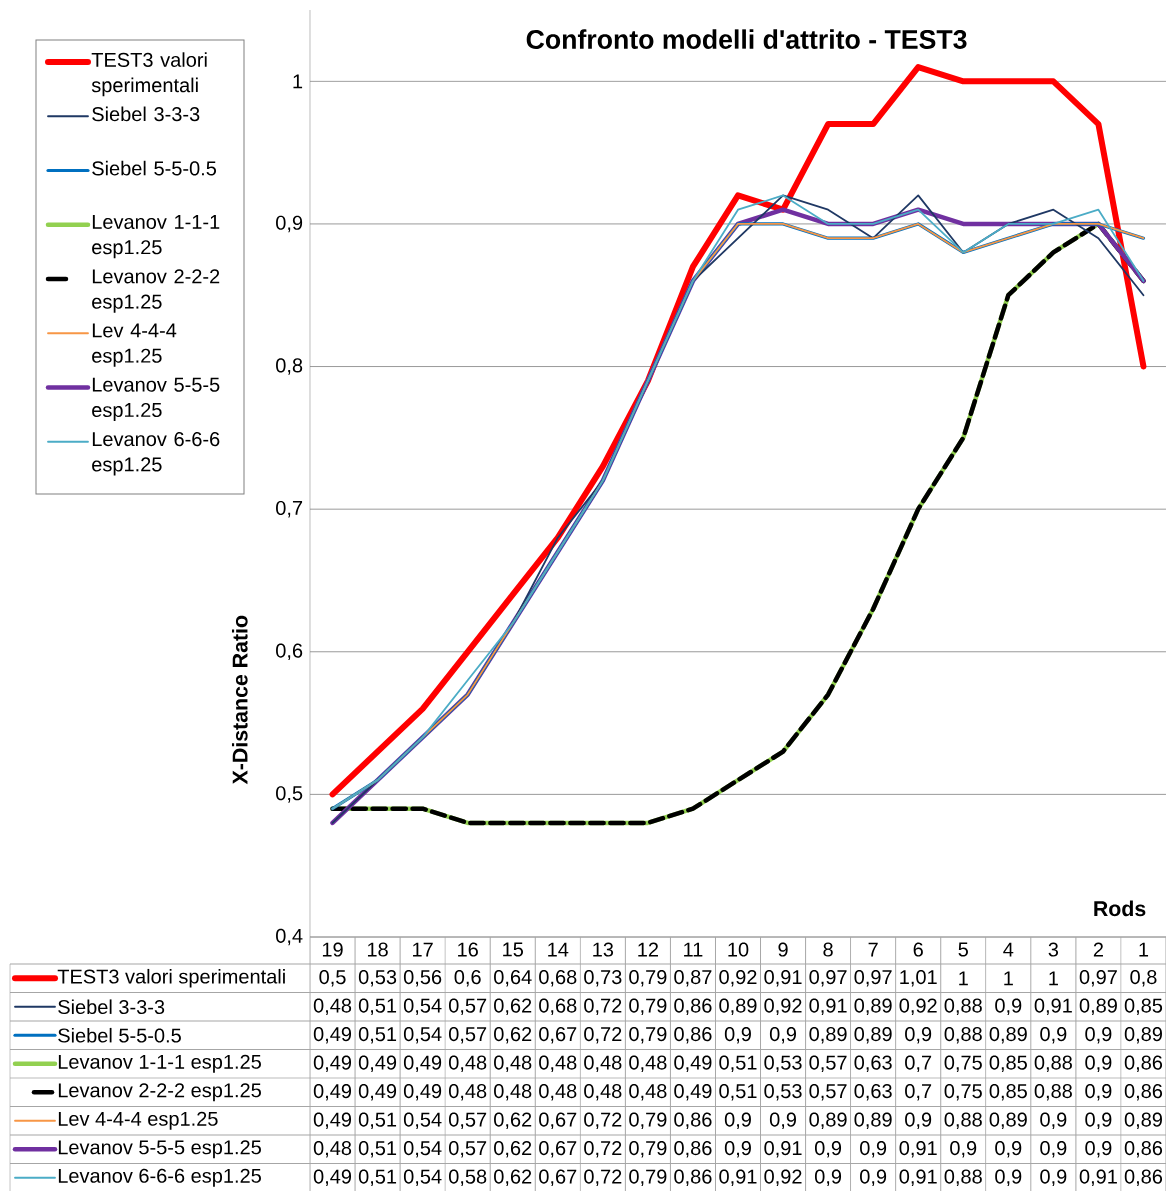 This screenshot has width=1166, height=1191. I want to click on data-label: 0,51, so click(738, 1064).